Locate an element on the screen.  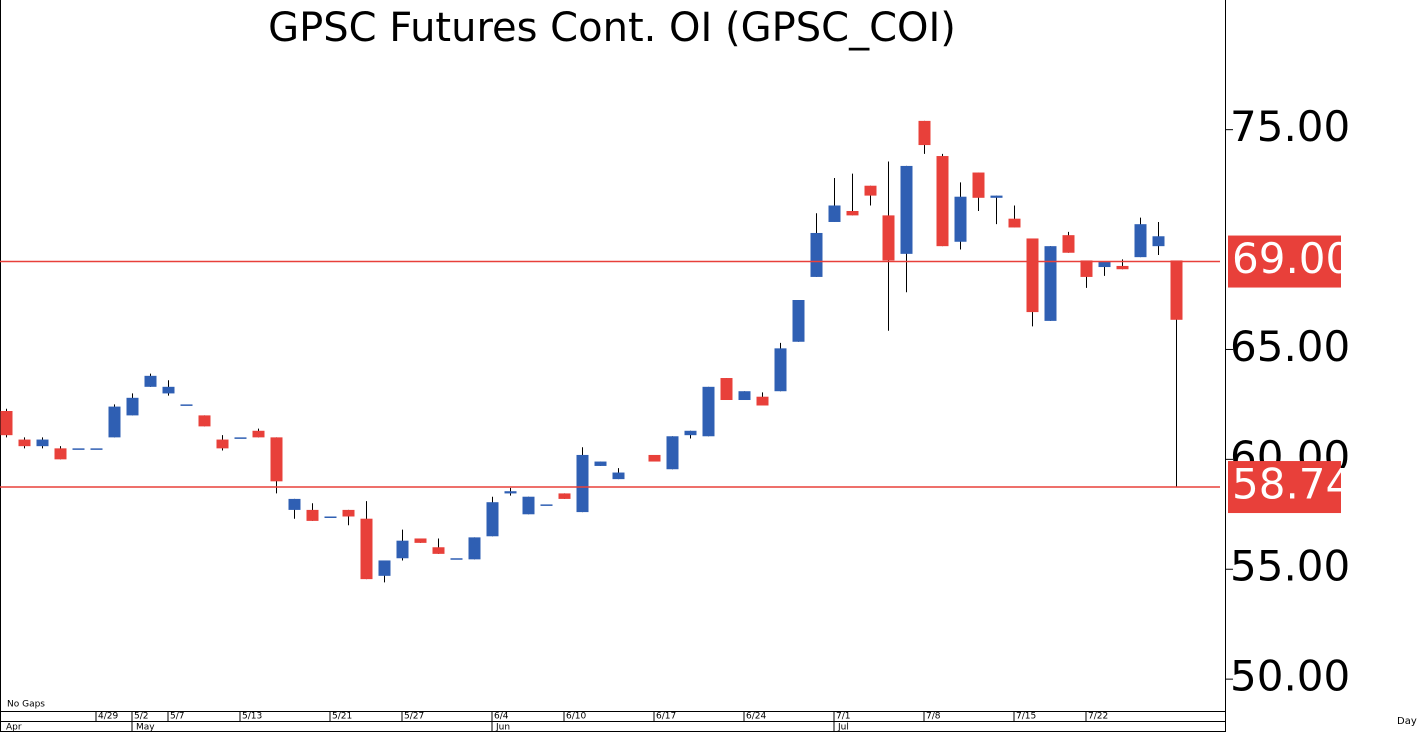
month-label: May is located at coordinates (145, 727).